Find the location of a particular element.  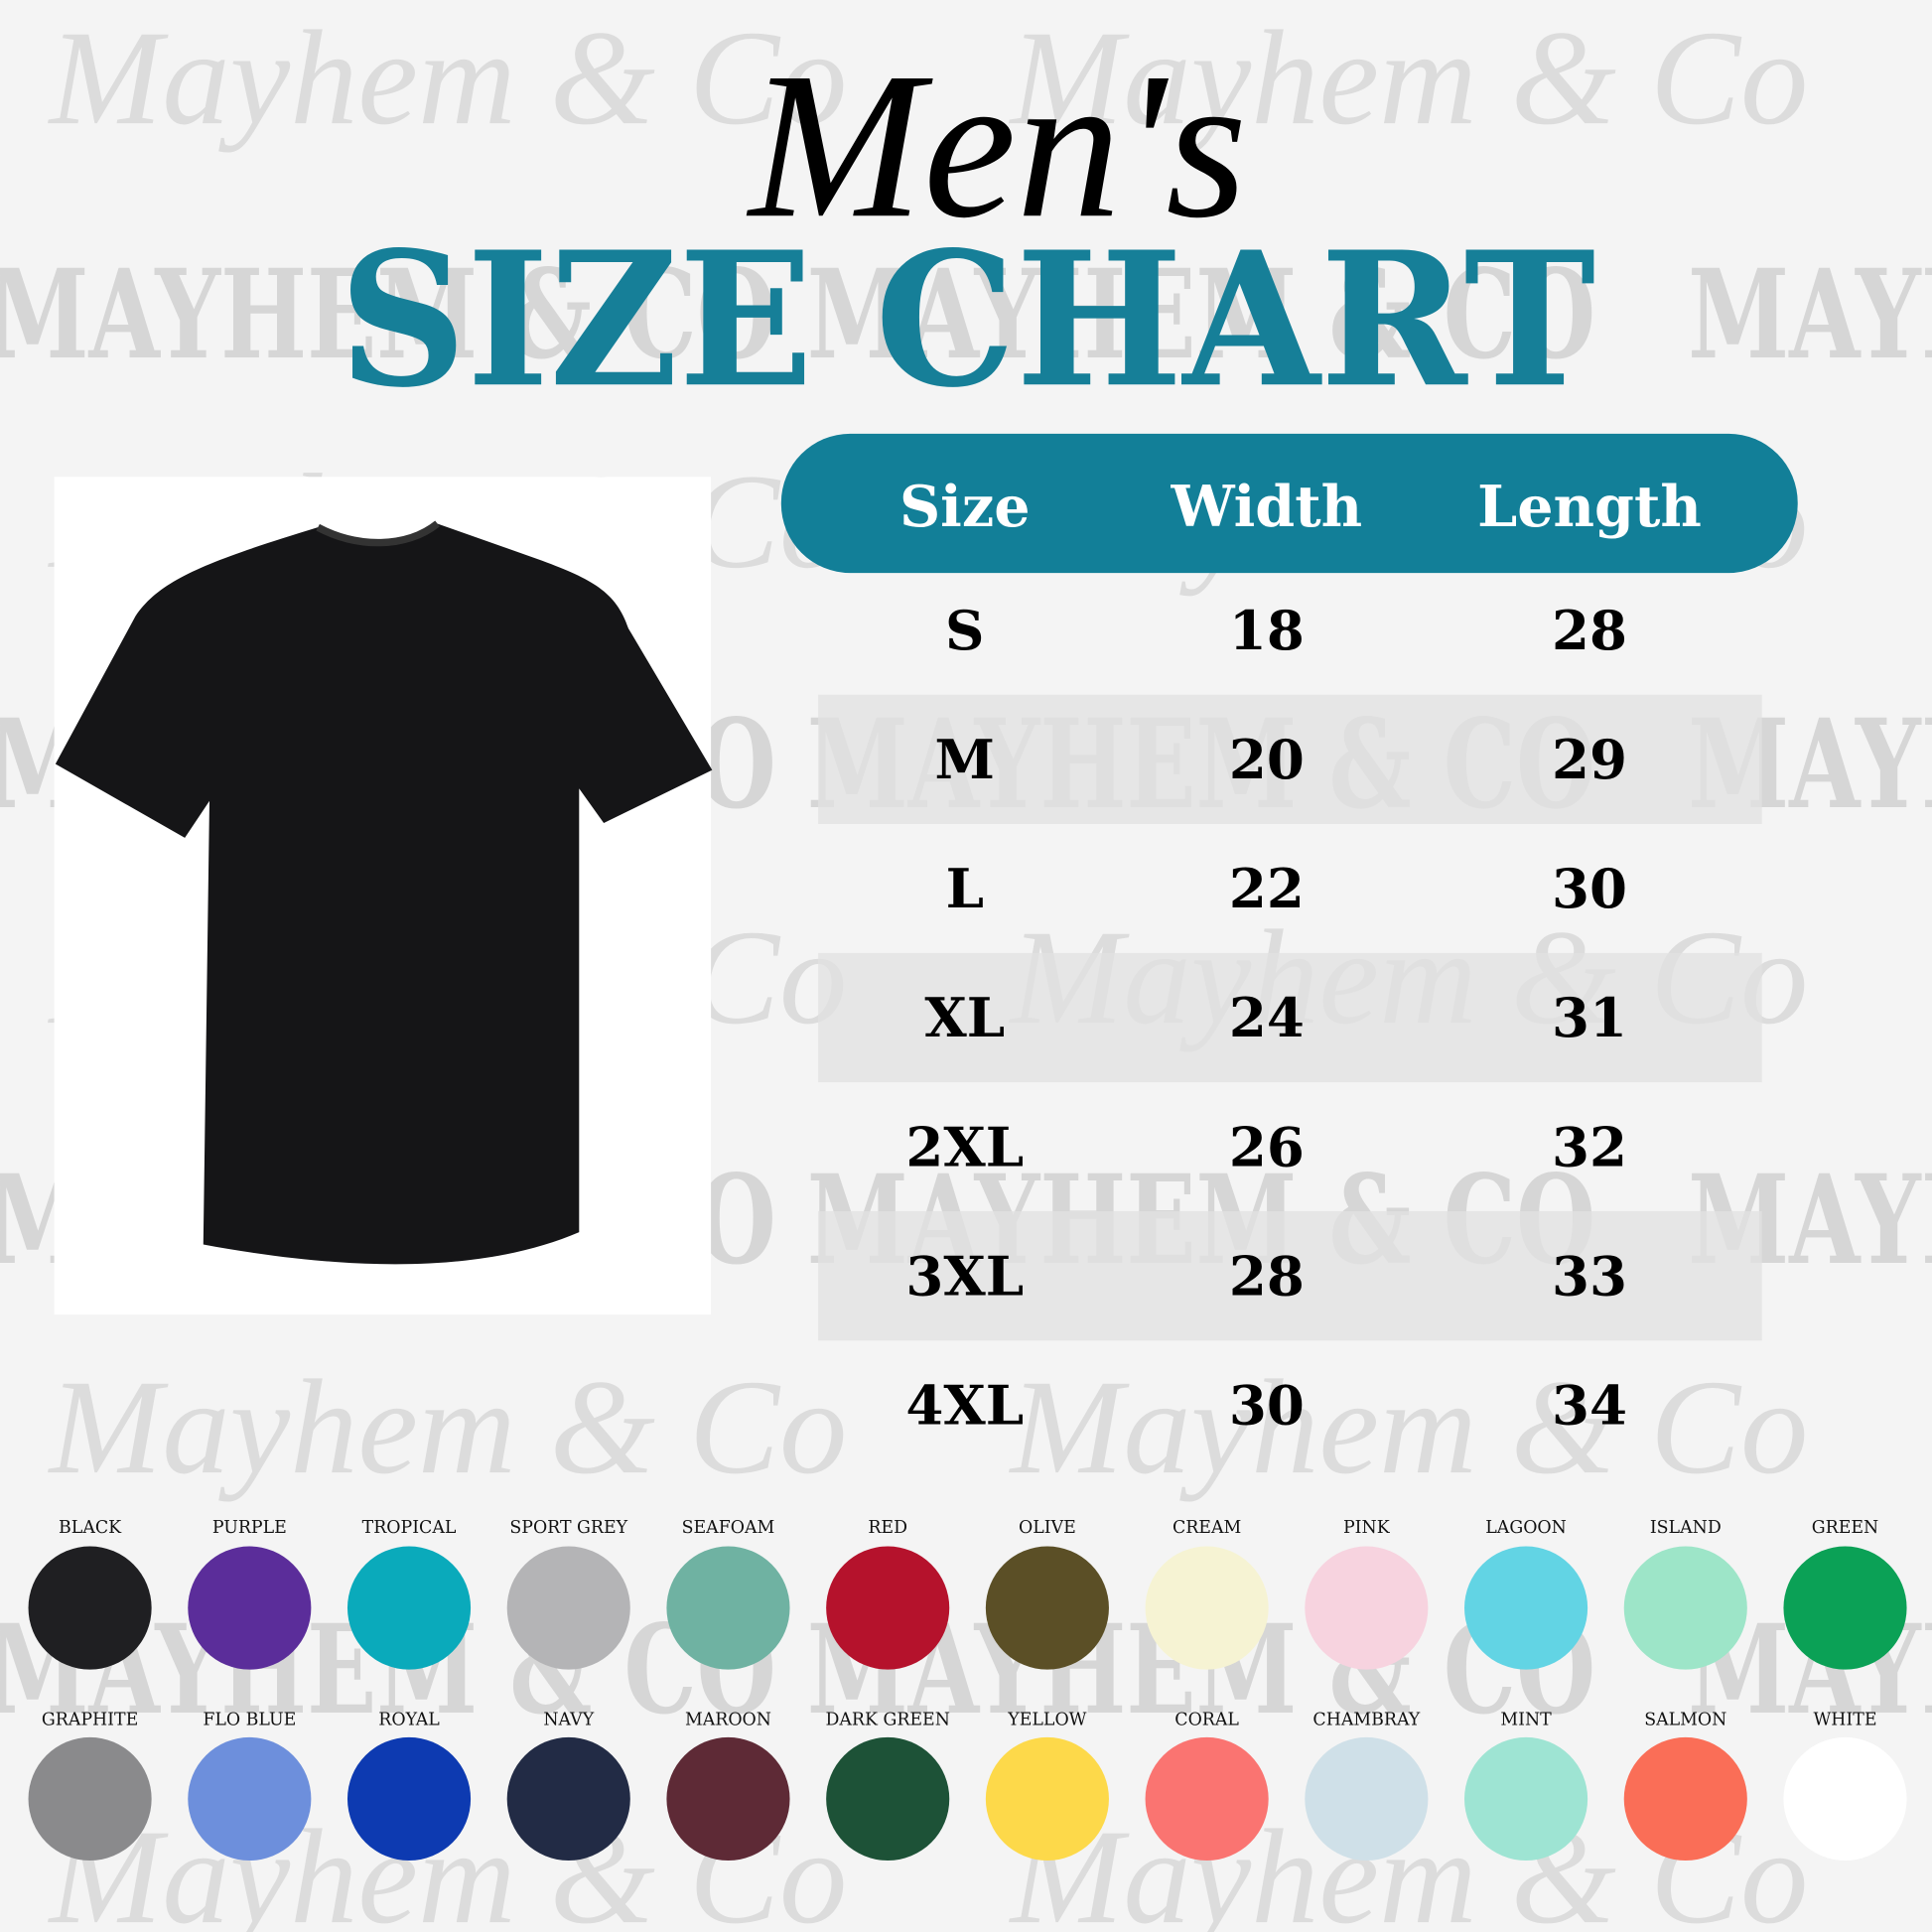

table-cell: 24 is located at coordinates (1267, 1018).